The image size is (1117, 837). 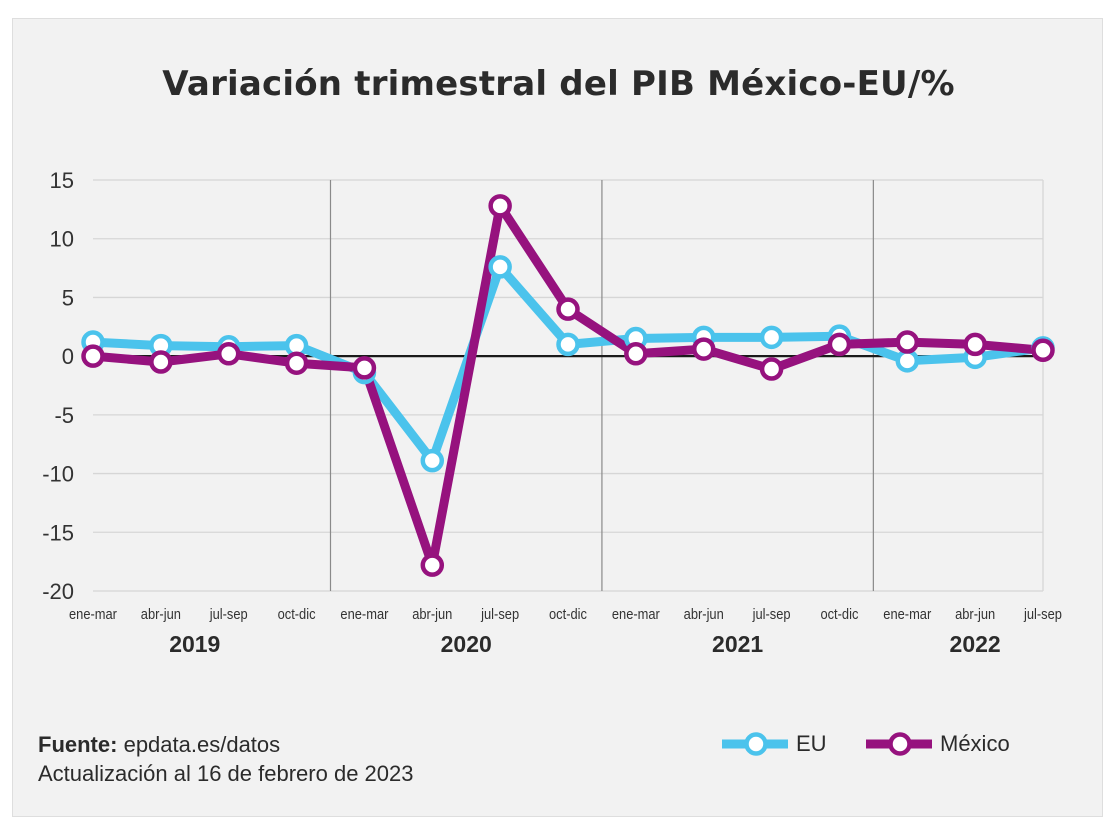 What do you see at coordinates (194, 644) in the screenshot?
I see `year-label: 2019` at bounding box center [194, 644].